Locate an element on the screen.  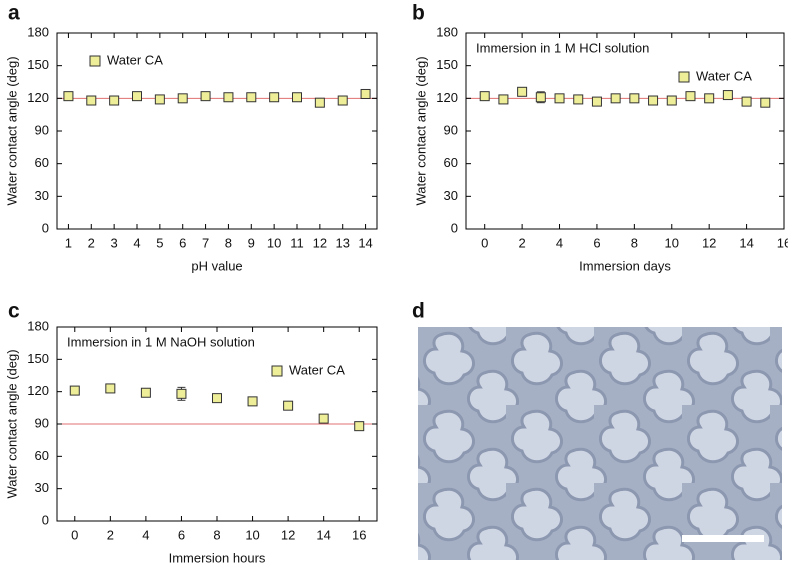
annotation: Immersion in 1 M NaOH solution is located at coordinates (161, 341).